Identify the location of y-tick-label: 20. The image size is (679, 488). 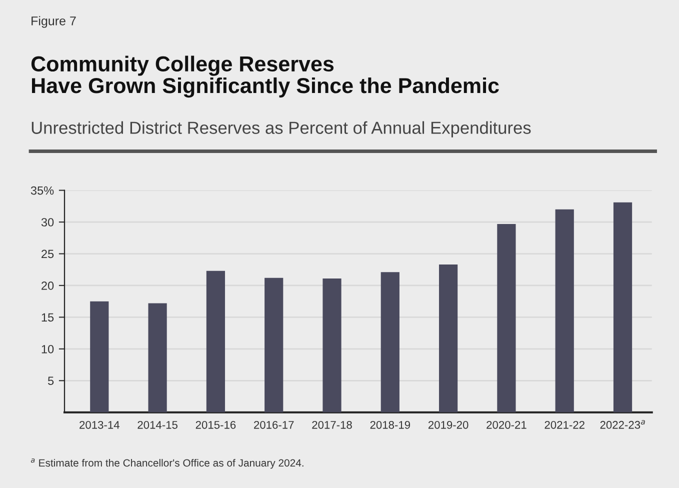
(48, 286).